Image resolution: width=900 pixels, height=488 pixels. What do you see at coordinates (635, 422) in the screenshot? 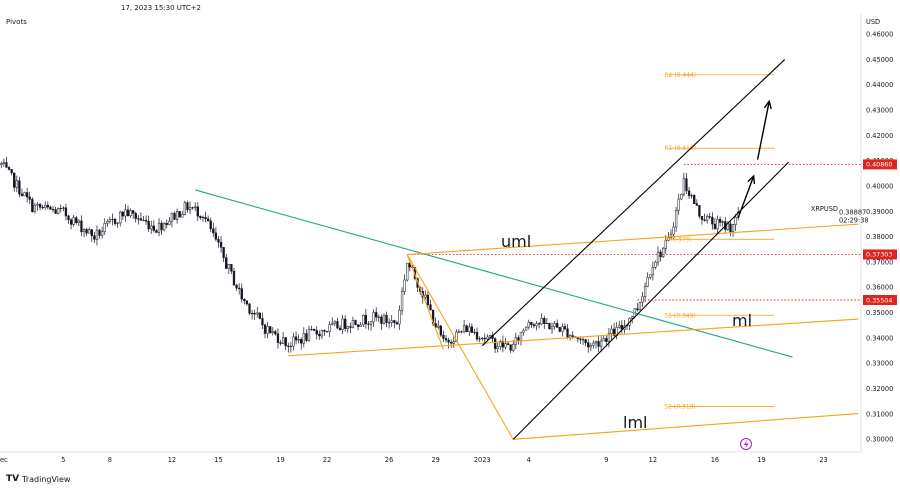
I see `lml-label: lml` at bounding box center [635, 422].